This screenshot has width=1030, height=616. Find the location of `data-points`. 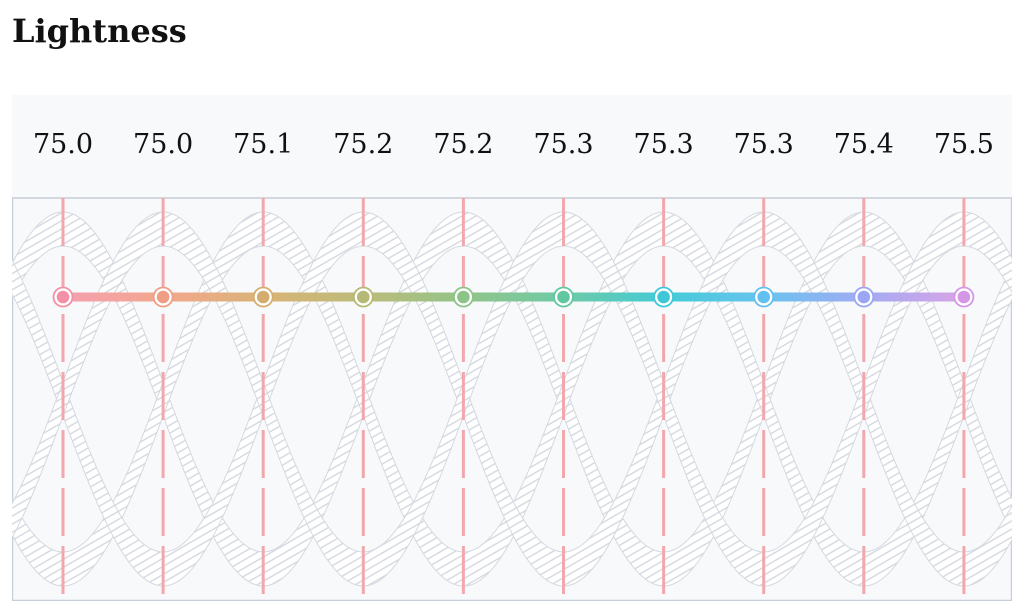

data-points is located at coordinates (513, 297).